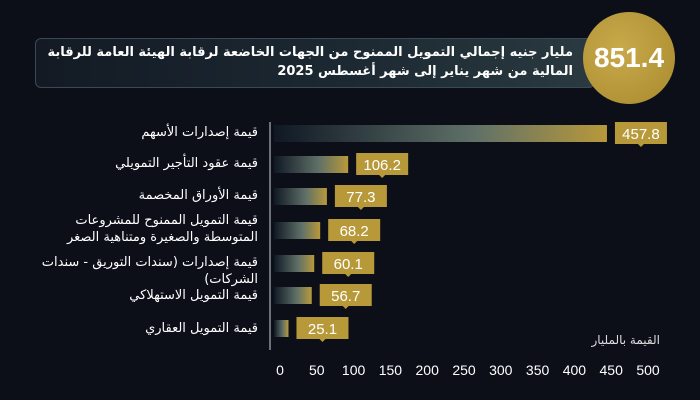  I want to click on x-tick-label: 0, so click(280, 370).